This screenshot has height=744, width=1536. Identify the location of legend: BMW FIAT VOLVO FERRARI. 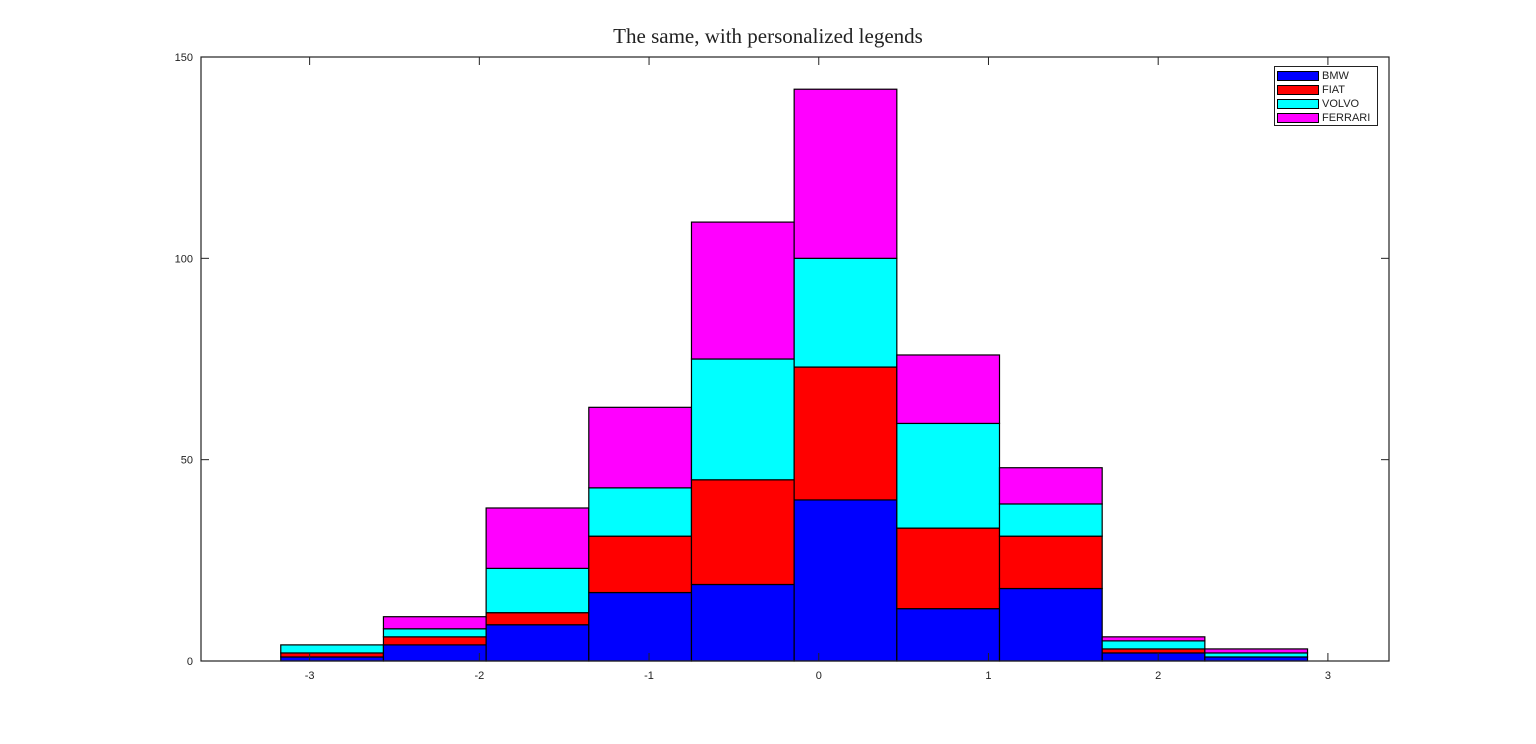
(1326, 96).